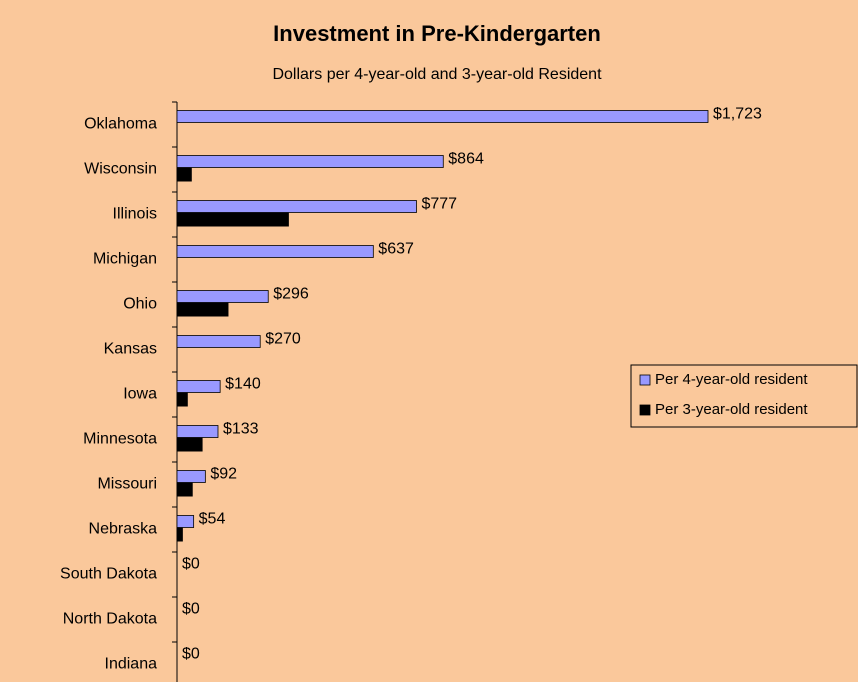 Image resolution: width=858 pixels, height=682 pixels. What do you see at coordinates (127, 484) in the screenshot?
I see `category-label: Missouri` at bounding box center [127, 484].